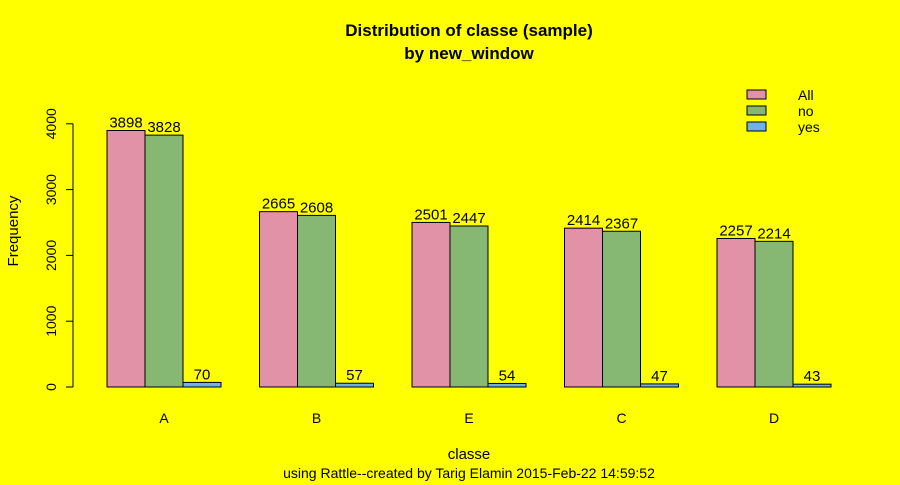 The image size is (900, 485). I want to click on data-label-D-yes: 43, so click(812, 376).